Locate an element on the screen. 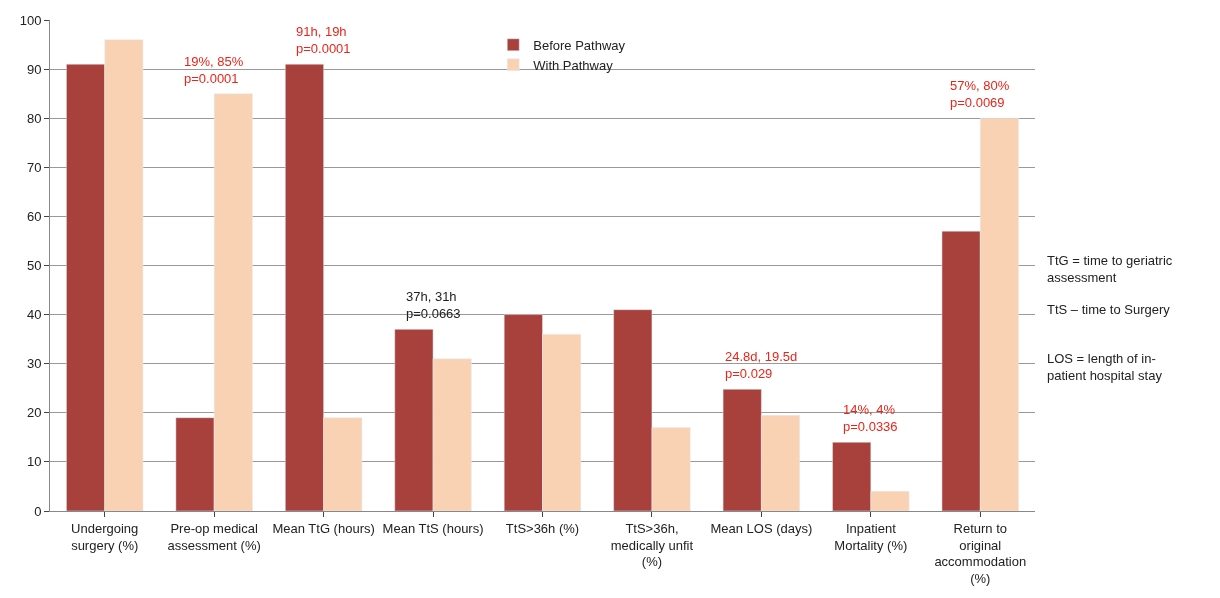  annotation: 57%, 80% p=0.0069 is located at coordinates (980, 94).